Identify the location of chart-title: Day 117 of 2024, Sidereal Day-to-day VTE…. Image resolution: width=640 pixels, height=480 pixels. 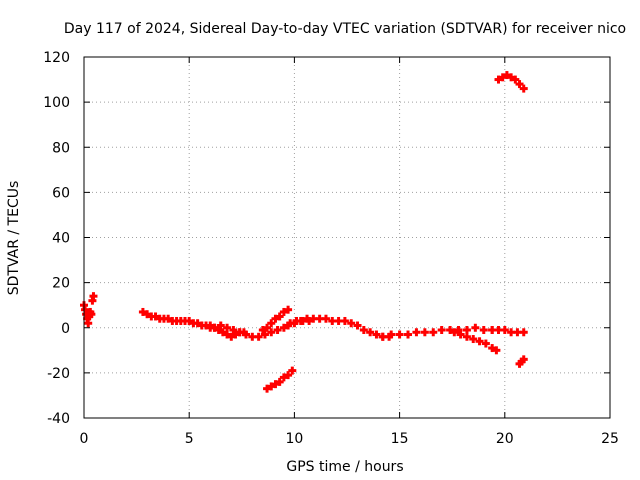
(345, 29).